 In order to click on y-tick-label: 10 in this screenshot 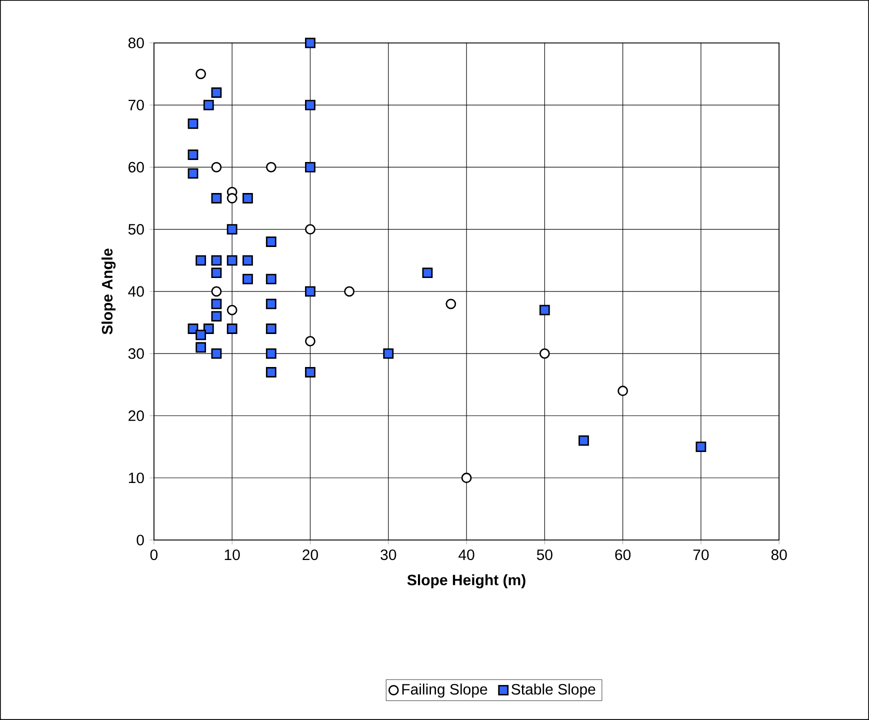, I will do `click(136, 478)`.